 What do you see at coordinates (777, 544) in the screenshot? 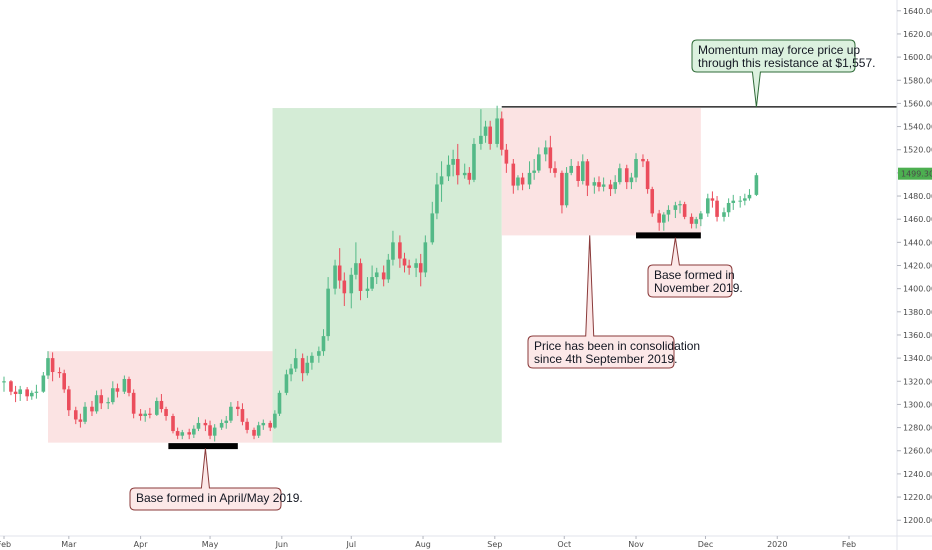
I see `x-tick-label: 2020` at bounding box center [777, 544].